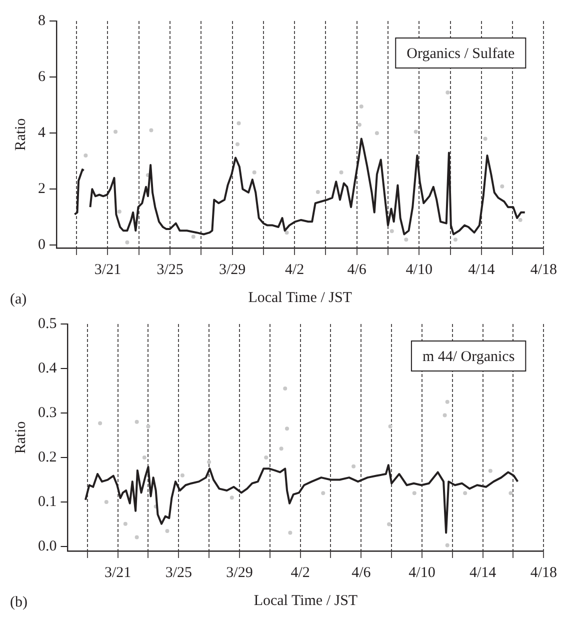  I want to click on y-tick-label: 6, so click(42, 76).